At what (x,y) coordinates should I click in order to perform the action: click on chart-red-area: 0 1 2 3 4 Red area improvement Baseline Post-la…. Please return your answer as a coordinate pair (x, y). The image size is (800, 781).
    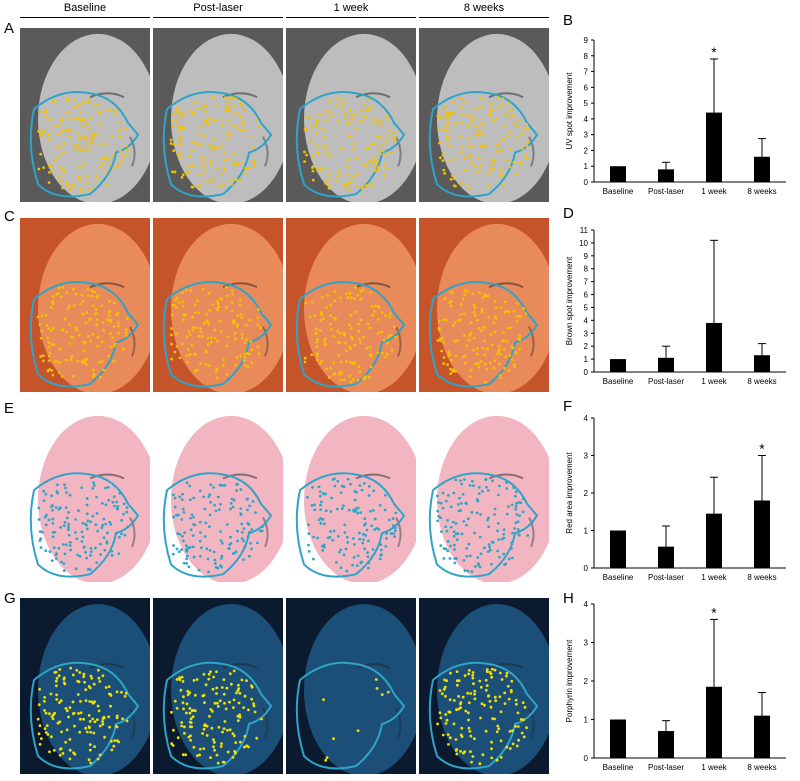
    Looking at the image, I should click on (674, 498).